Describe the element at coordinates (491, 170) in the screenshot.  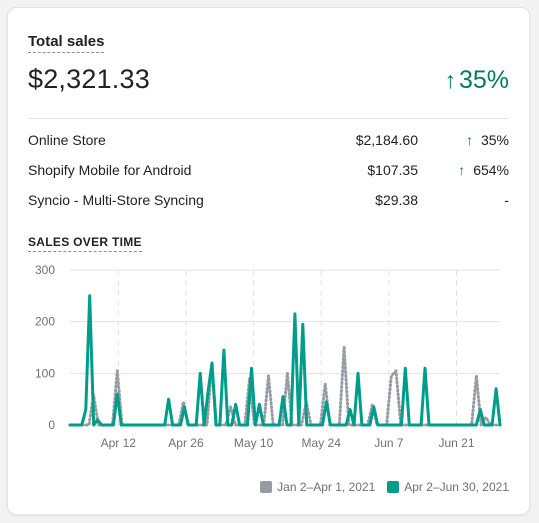
I see `channel-change-value: 654%` at that location.